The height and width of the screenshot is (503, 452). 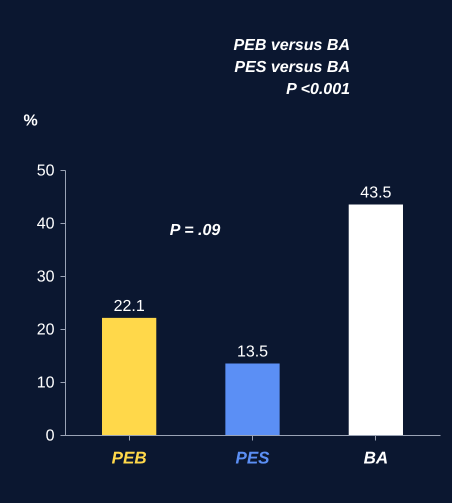 What do you see at coordinates (31, 121) in the screenshot?
I see `y-axis-title: %` at bounding box center [31, 121].